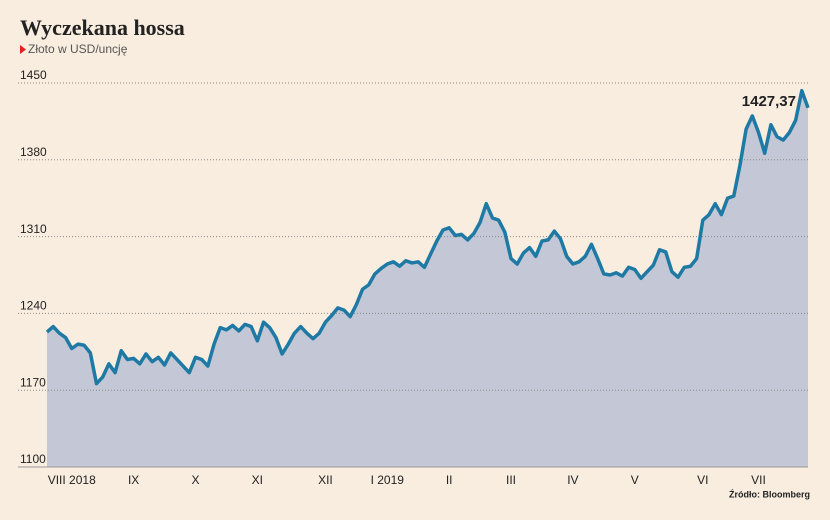  I want to click on x-tick-label: XI, so click(257, 480).